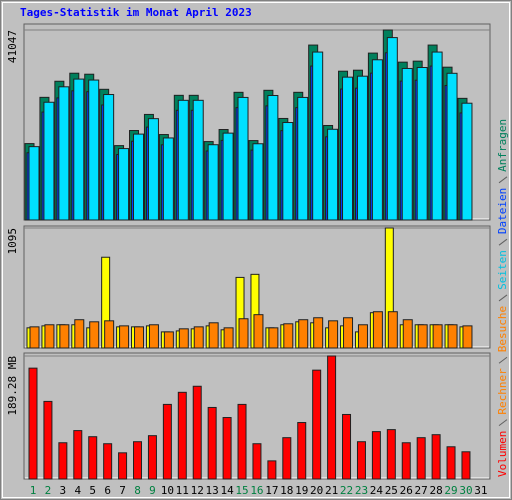  Describe the element at coordinates (12, 46) in the screenshot. I see `y-tick-label: 41047` at that location.